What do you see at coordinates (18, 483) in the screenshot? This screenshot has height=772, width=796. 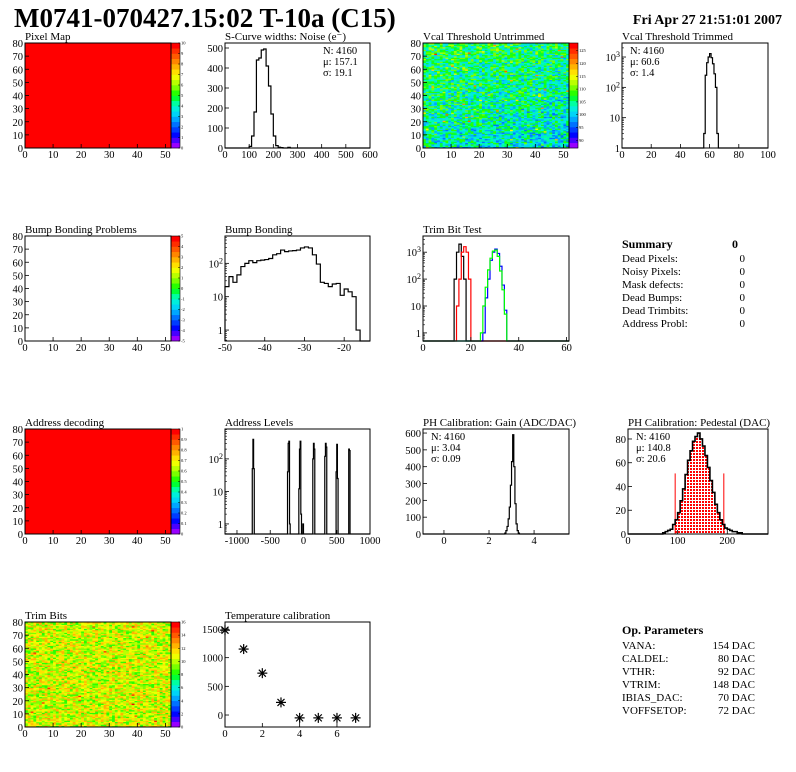 I see `y-tick-label: 40` at bounding box center [18, 483].